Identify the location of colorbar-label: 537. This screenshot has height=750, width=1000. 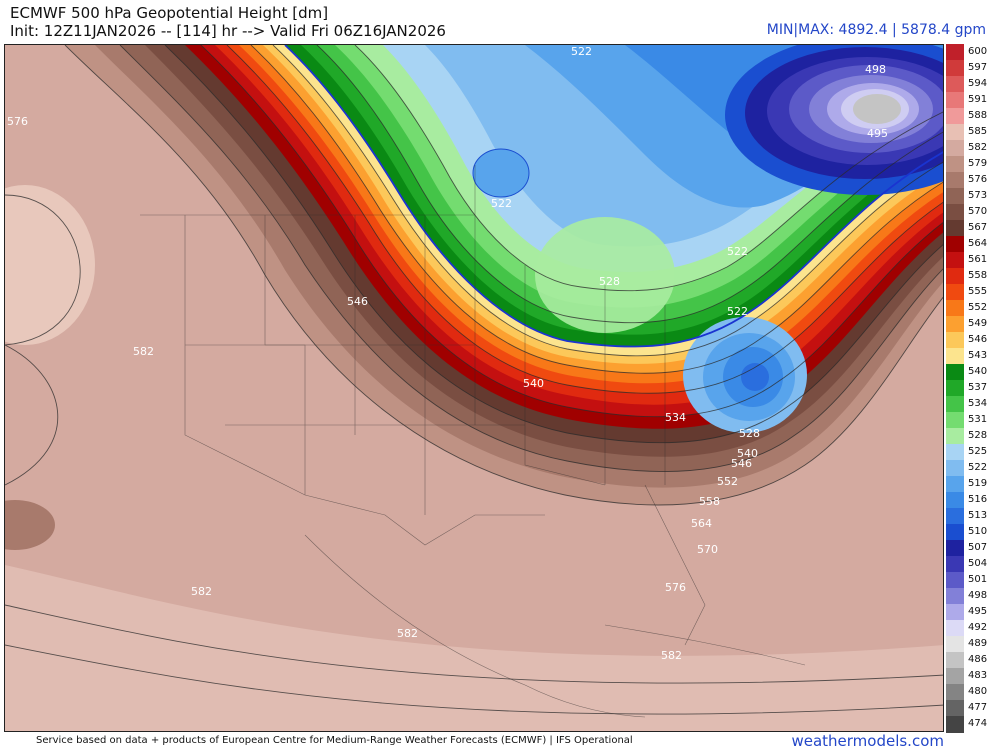
(978, 387).